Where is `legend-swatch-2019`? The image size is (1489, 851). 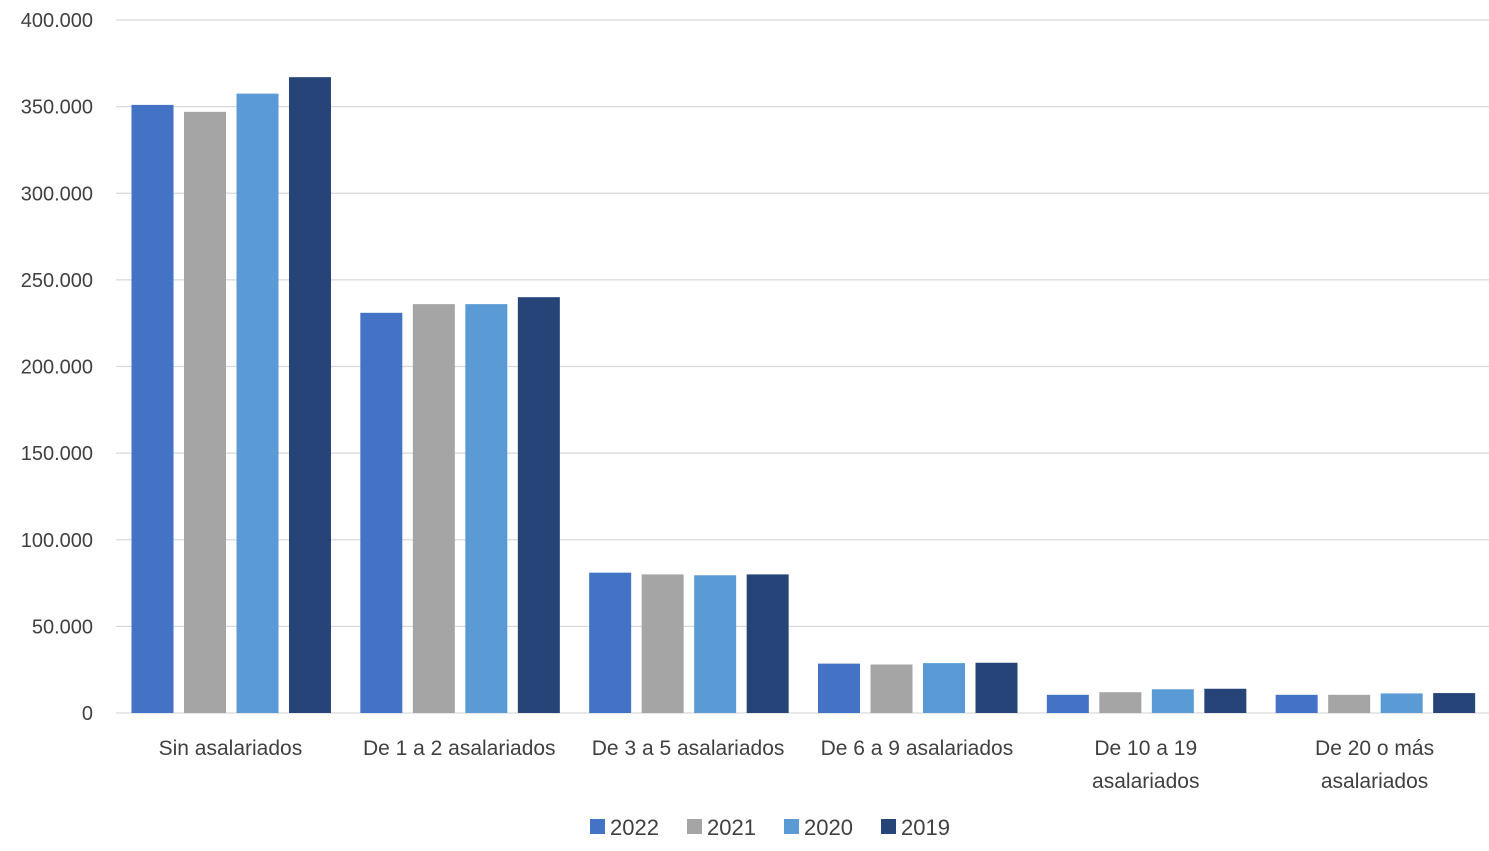
legend-swatch-2019 is located at coordinates (888, 826).